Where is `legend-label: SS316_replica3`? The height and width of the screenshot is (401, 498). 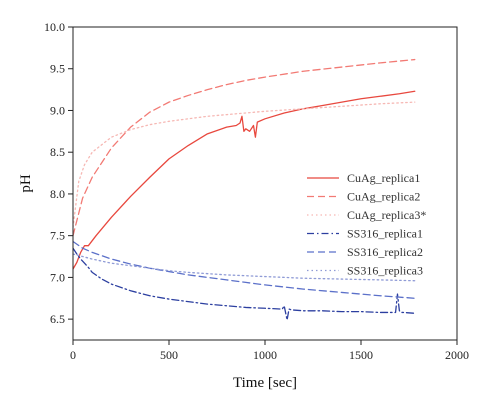
legend-label: SS316_replica3 is located at coordinates (385, 271).